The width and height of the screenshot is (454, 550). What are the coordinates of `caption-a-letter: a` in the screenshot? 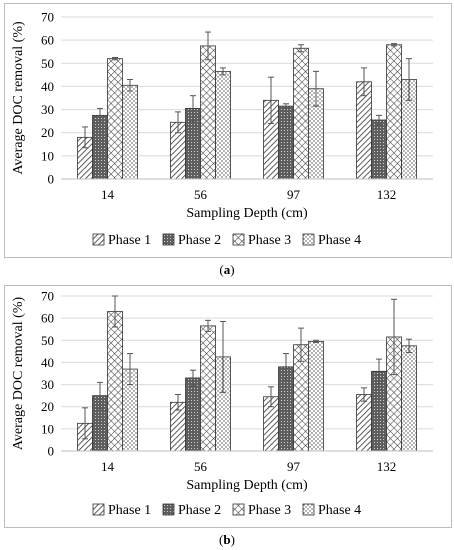 It's located at (227, 269).